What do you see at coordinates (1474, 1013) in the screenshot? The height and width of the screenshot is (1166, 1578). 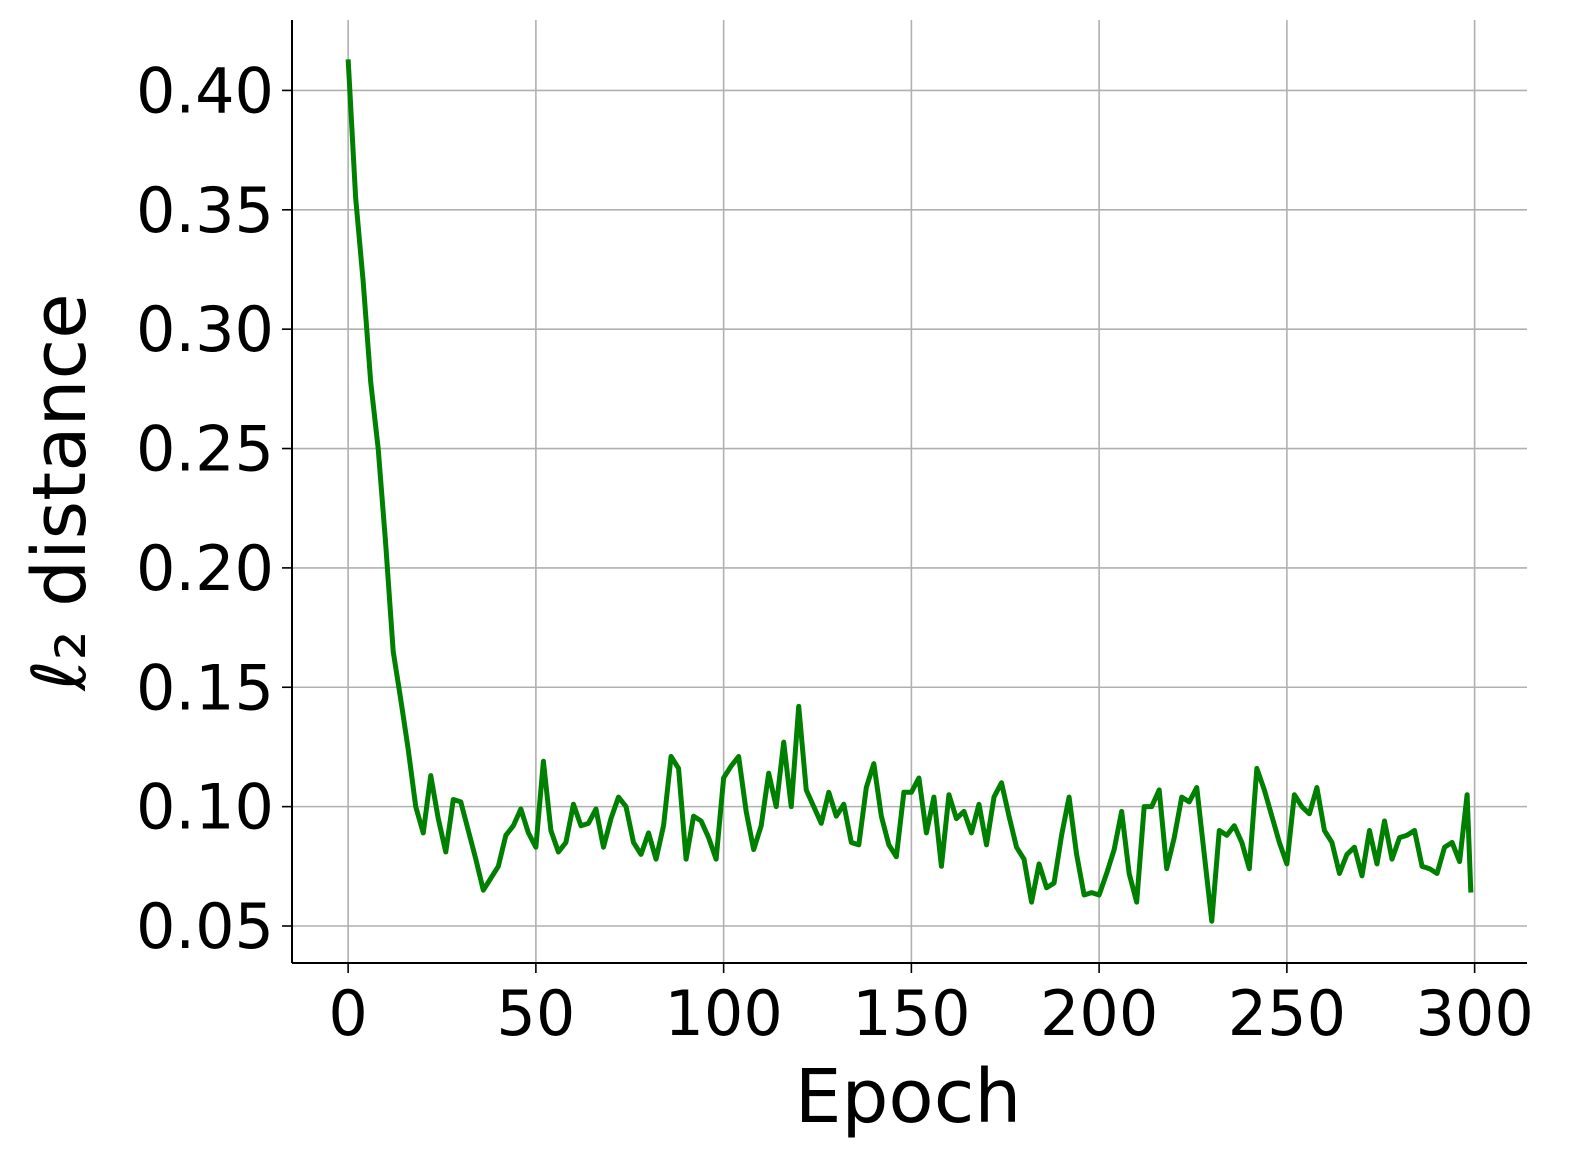 I see `x-tick-label: 300` at bounding box center [1474, 1013].